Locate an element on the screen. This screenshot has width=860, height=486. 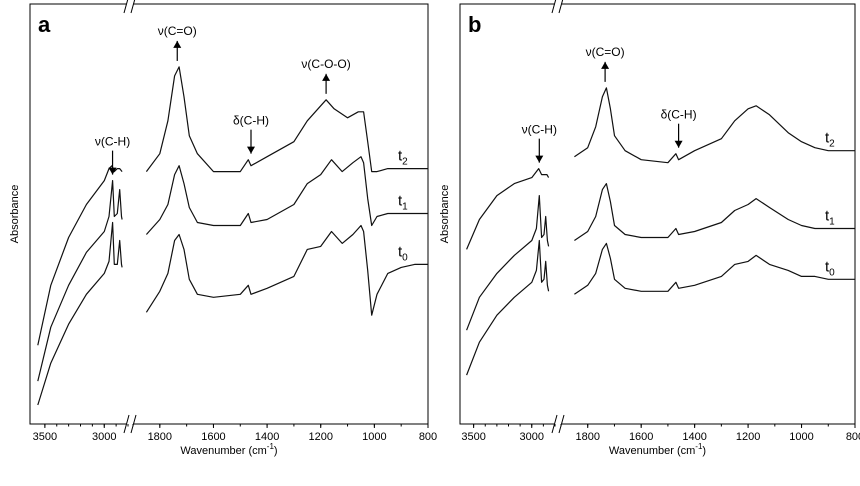
panel-letter: b is located at coordinates (474, 24).